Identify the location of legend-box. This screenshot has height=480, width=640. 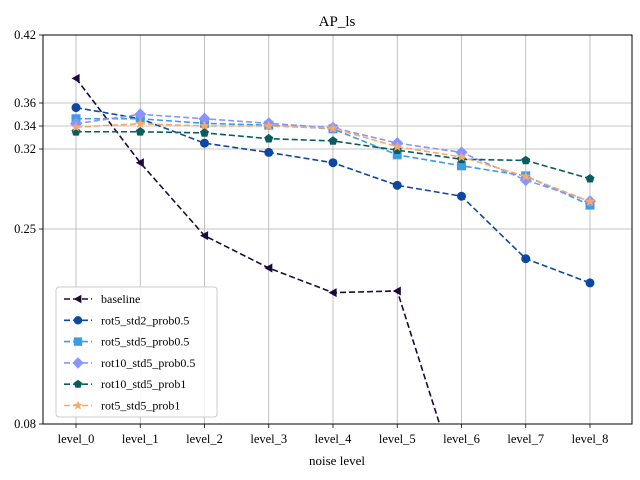
(136, 352).